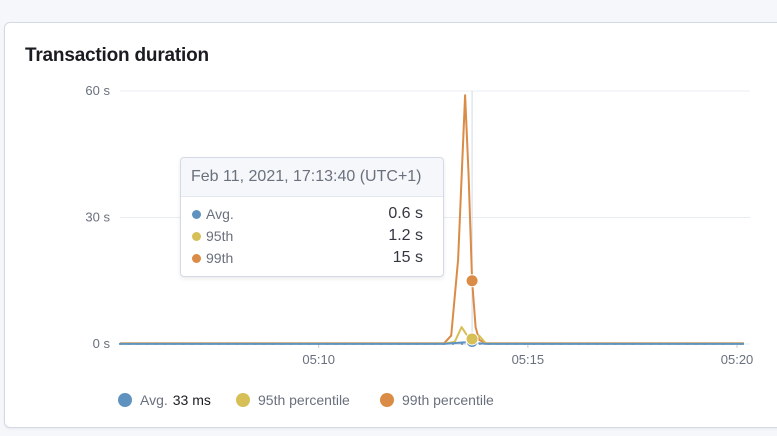  I want to click on tooltip-value-99th: 15 s, so click(407, 257).